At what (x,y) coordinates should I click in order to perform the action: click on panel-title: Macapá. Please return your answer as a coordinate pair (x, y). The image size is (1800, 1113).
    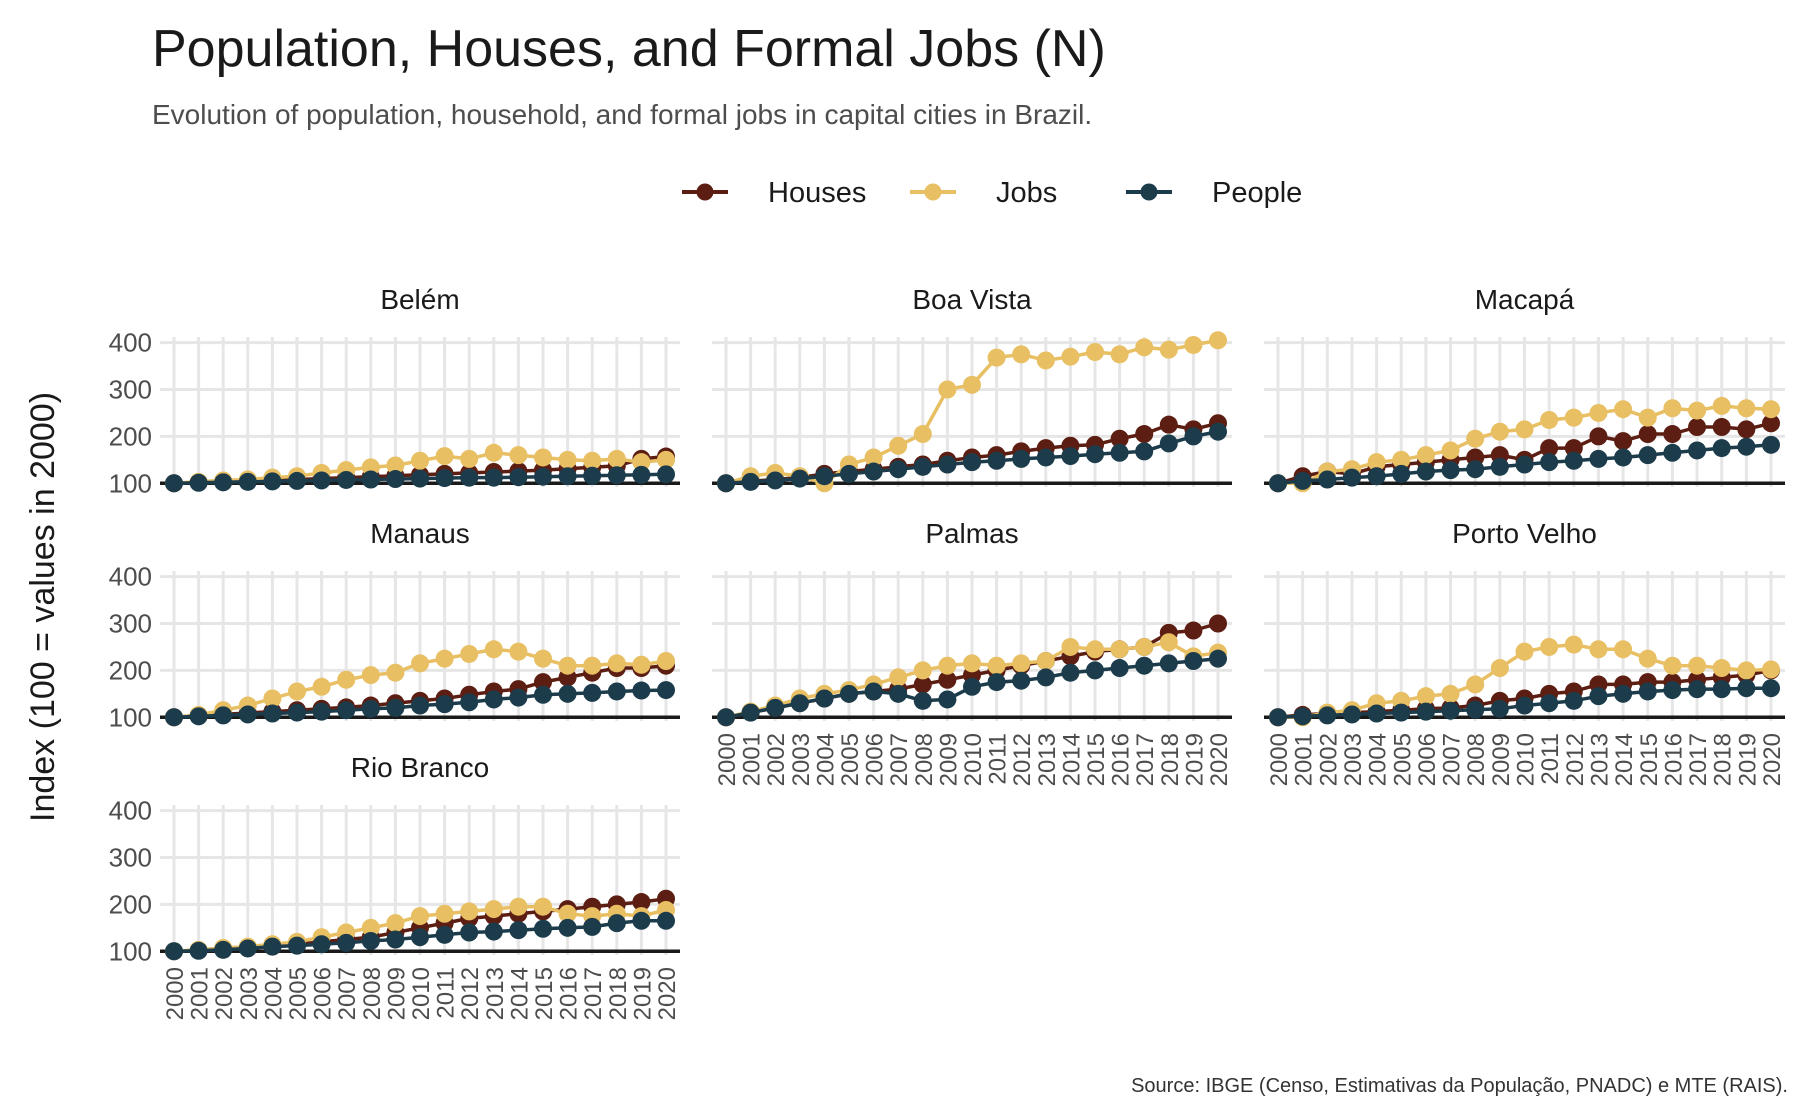
    Looking at the image, I should click on (1525, 299).